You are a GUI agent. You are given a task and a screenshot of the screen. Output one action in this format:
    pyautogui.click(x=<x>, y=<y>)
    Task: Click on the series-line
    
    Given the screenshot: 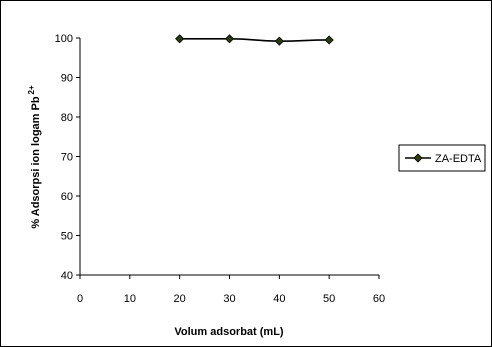 What is the action you would take?
    pyautogui.click(x=254, y=39)
    